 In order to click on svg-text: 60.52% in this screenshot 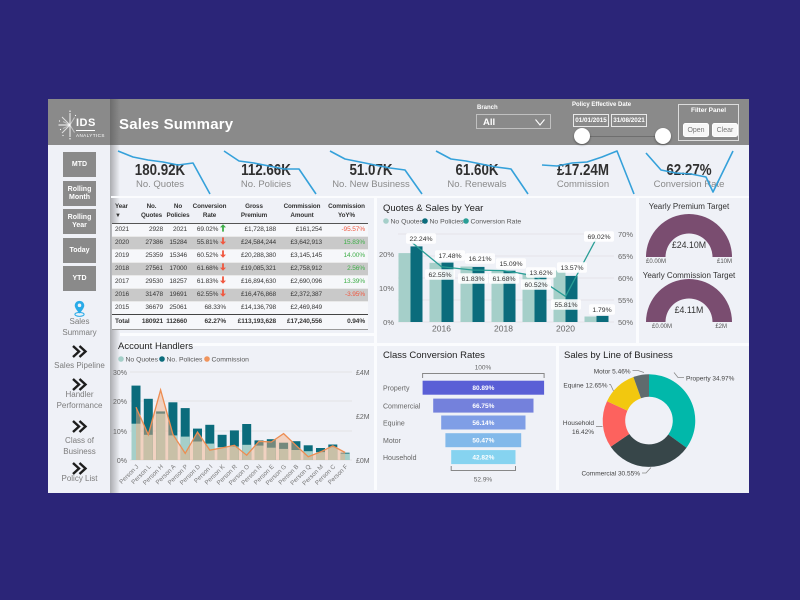, I will do `click(535, 285)`.